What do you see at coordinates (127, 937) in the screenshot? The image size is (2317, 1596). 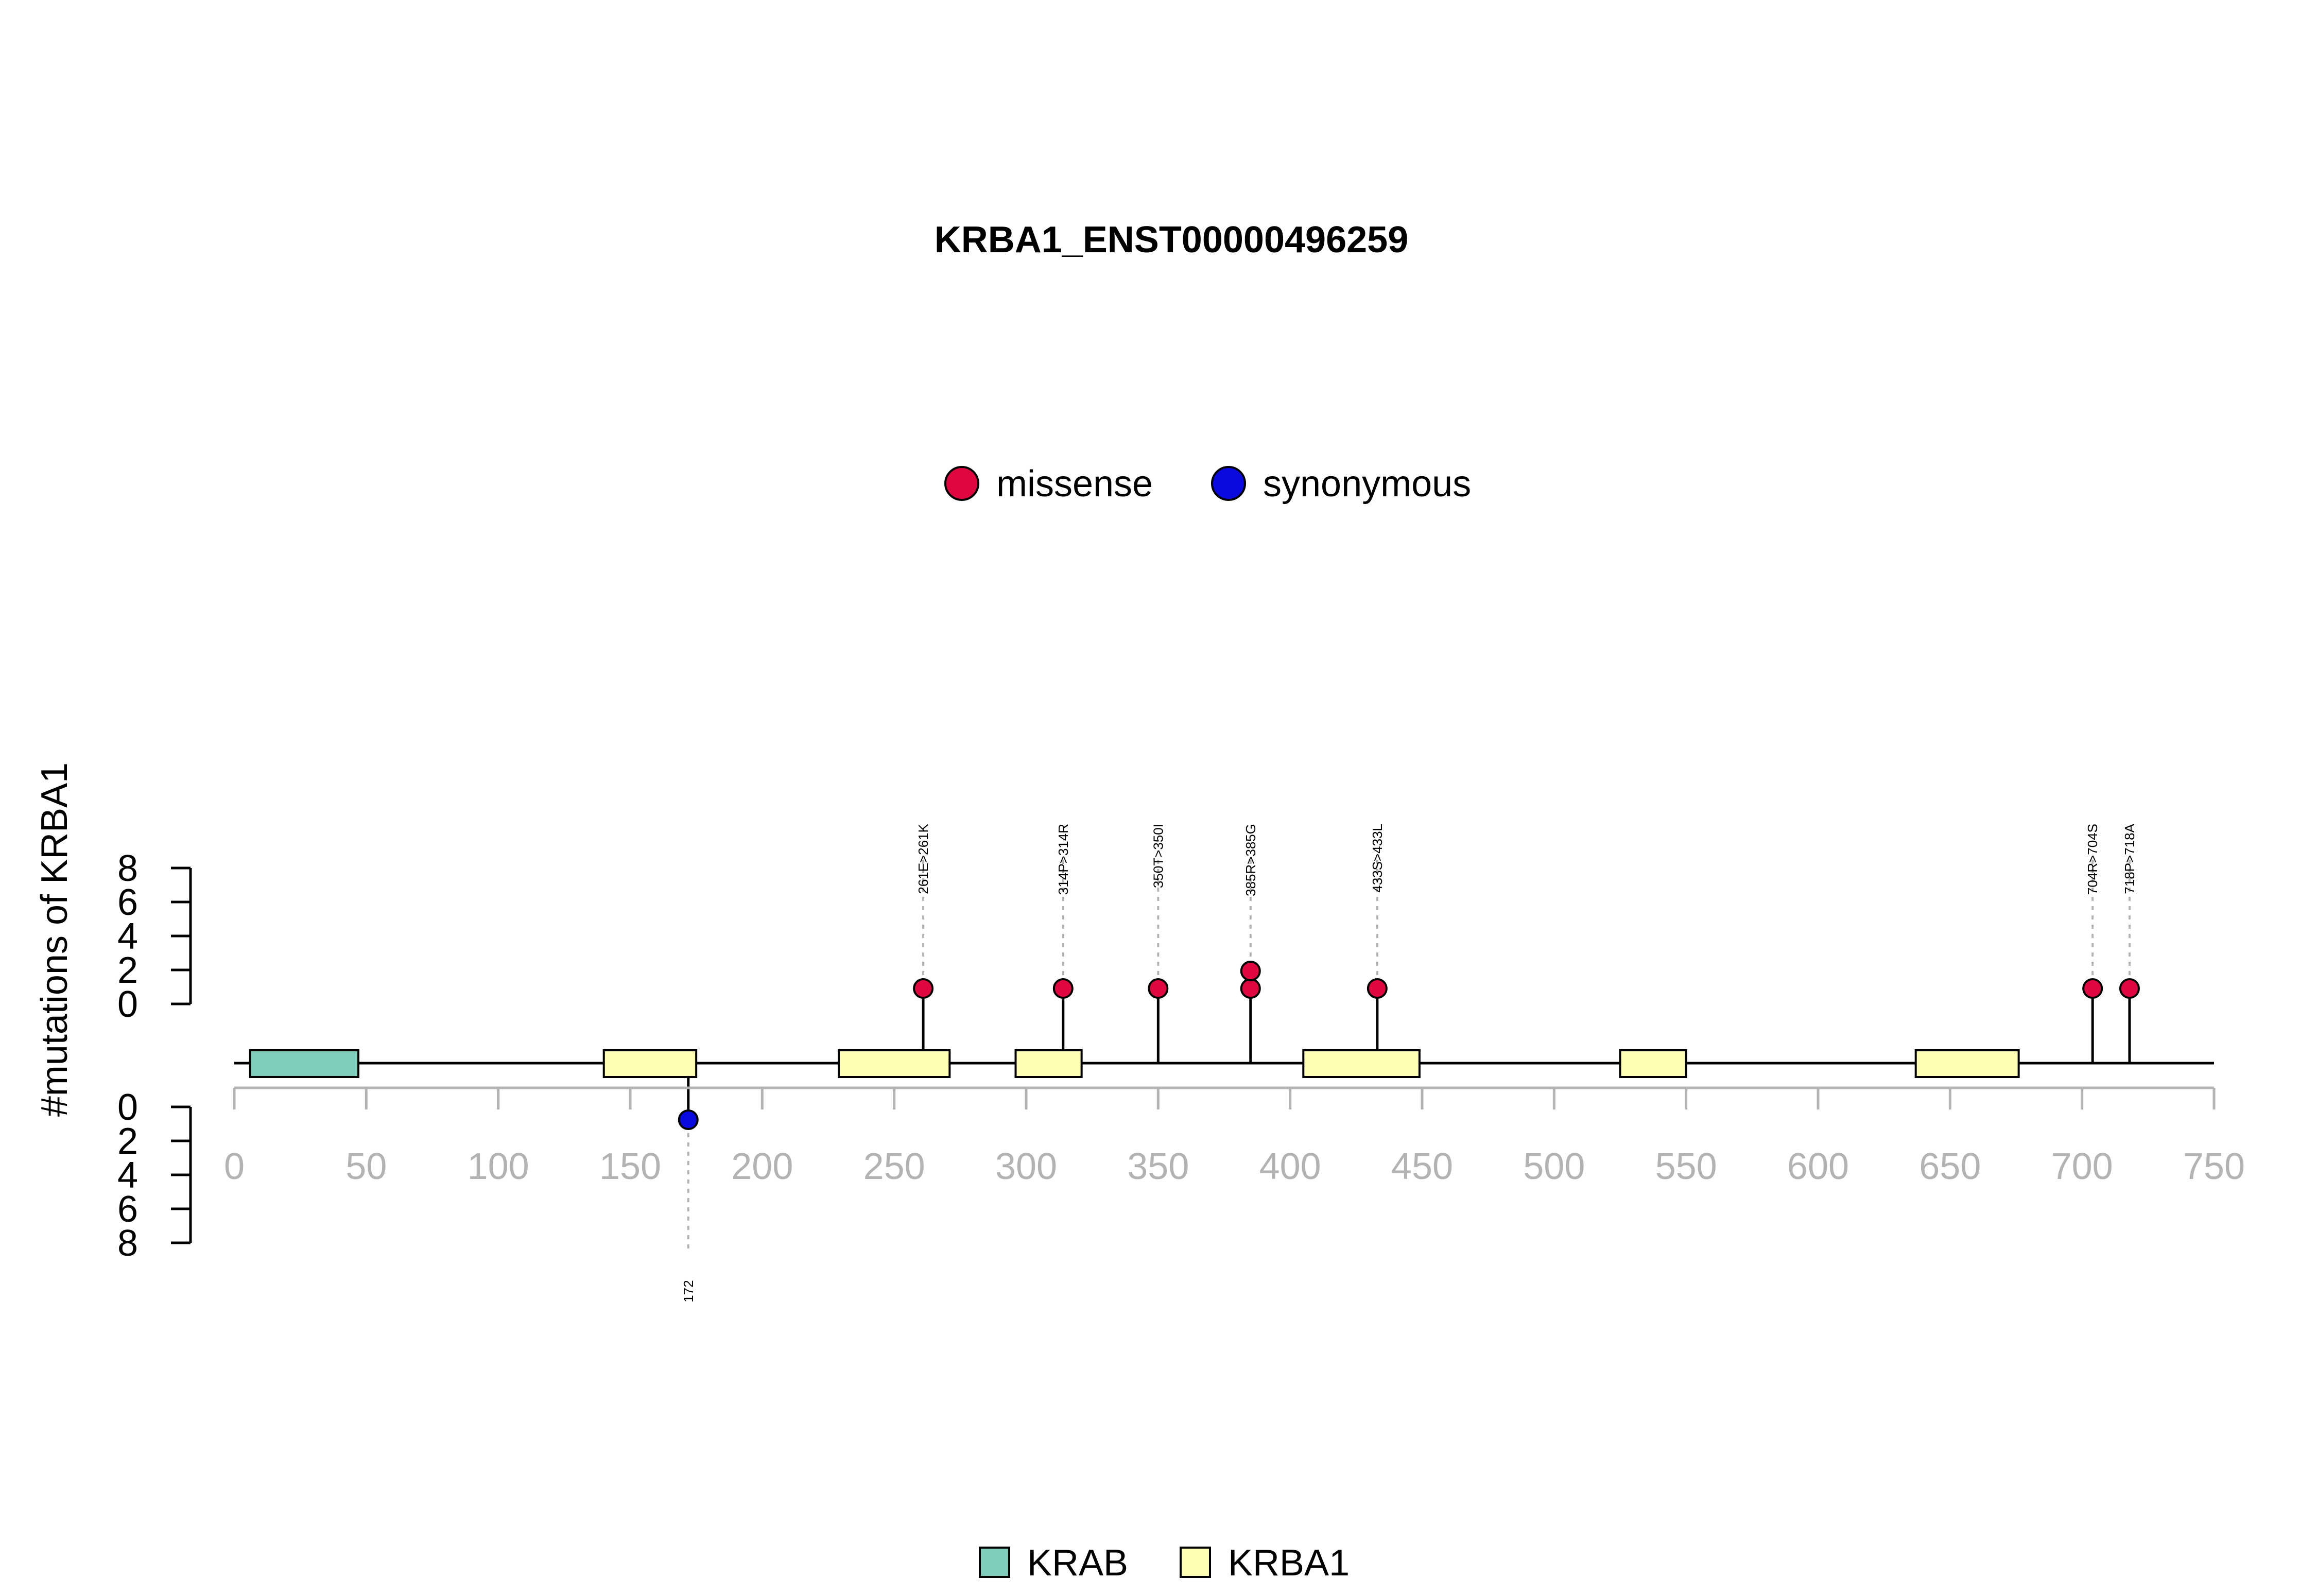 I see `y-tick-label-top: 4` at bounding box center [127, 937].